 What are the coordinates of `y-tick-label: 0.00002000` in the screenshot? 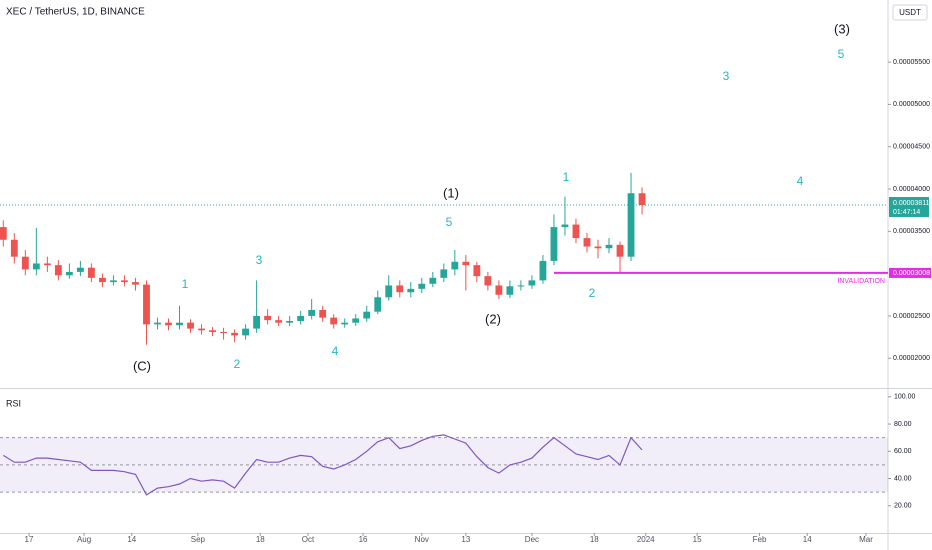 It's located at (911, 358).